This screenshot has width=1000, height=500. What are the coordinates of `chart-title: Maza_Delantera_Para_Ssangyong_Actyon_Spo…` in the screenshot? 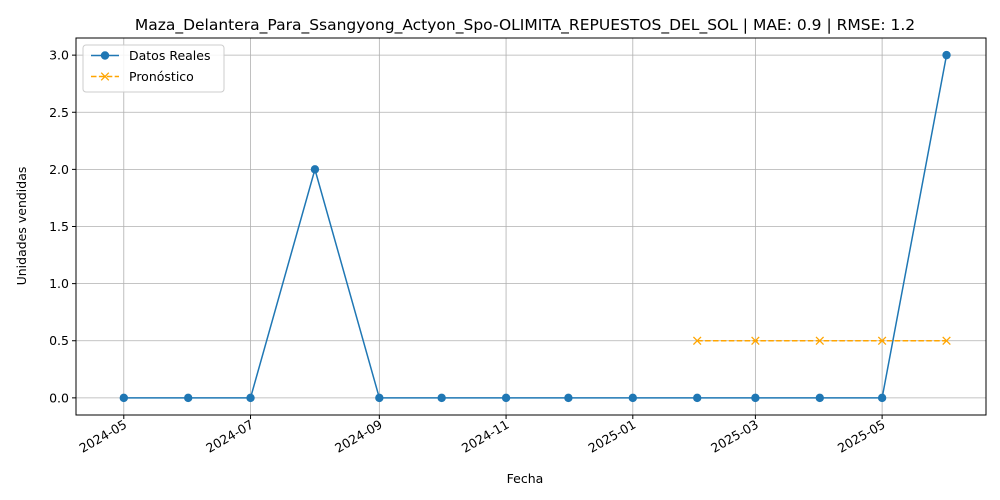 It's located at (525, 25).